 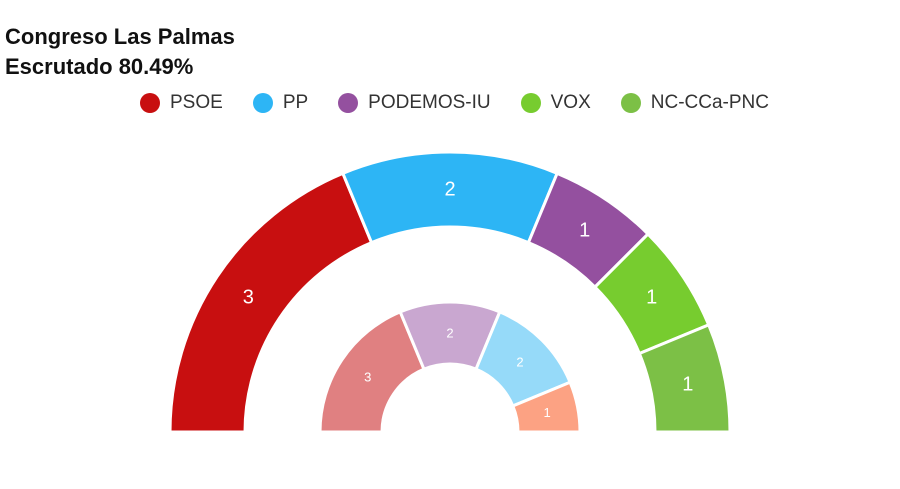 I want to click on chart-title-main: Congreso Las Palmas, so click(x=120, y=36).